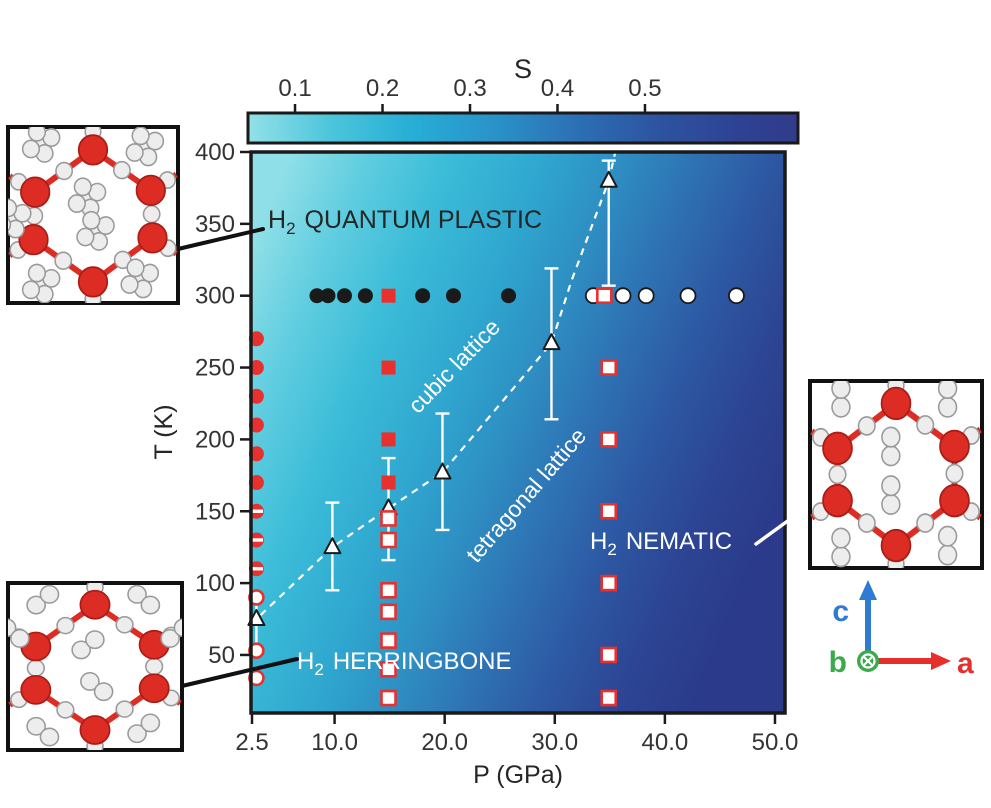 This screenshot has height=808, width=991. What do you see at coordinates (404, 663) in the screenshot?
I see `phase-label-herringbone: H2 HERRINGBONE` at bounding box center [404, 663].